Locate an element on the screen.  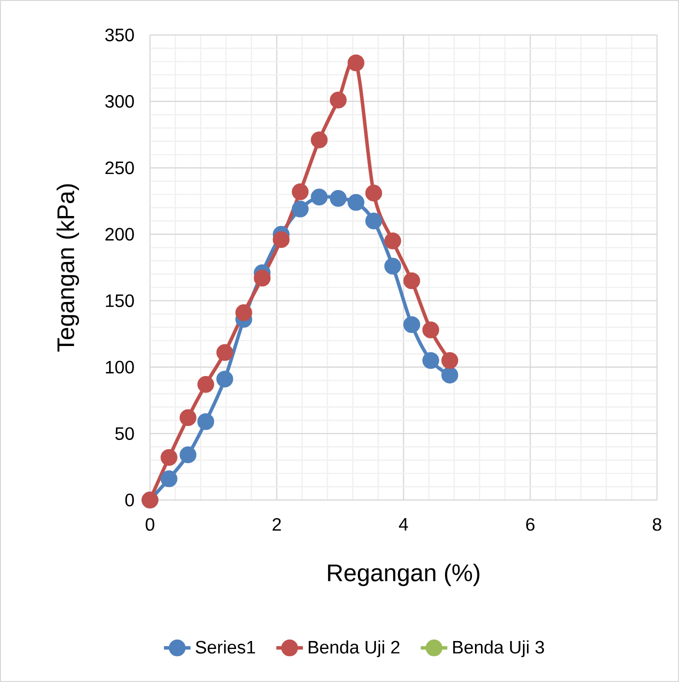
legend-label: Series1 is located at coordinates (226, 647).